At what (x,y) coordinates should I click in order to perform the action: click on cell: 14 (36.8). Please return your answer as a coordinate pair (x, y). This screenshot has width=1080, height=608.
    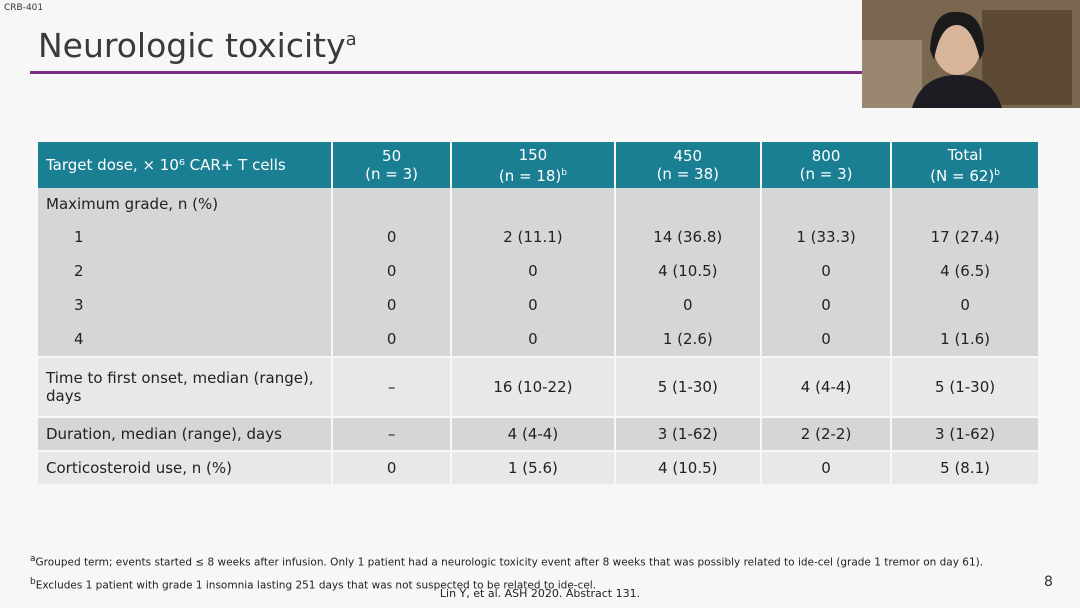
    Looking at the image, I should click on (688, 237).